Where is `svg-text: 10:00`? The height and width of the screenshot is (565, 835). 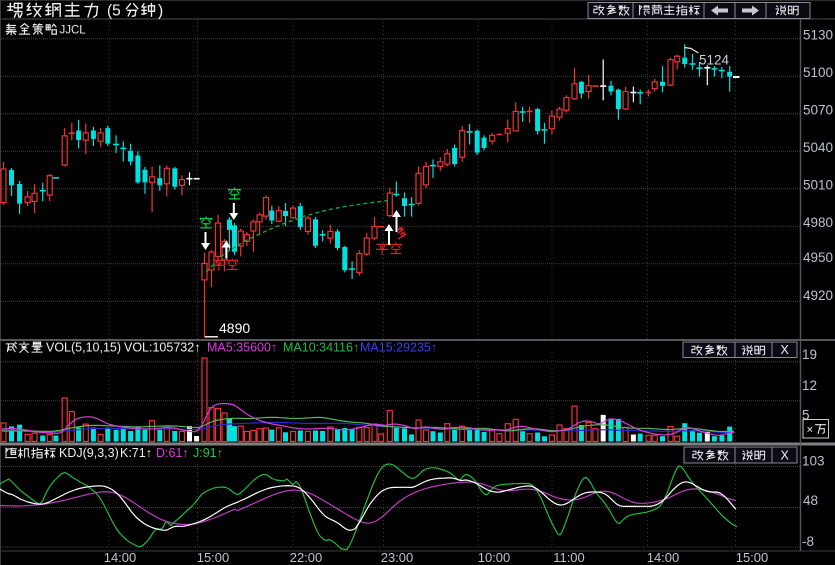 svg-text: 10:00 is located at coordinates (494, 557).